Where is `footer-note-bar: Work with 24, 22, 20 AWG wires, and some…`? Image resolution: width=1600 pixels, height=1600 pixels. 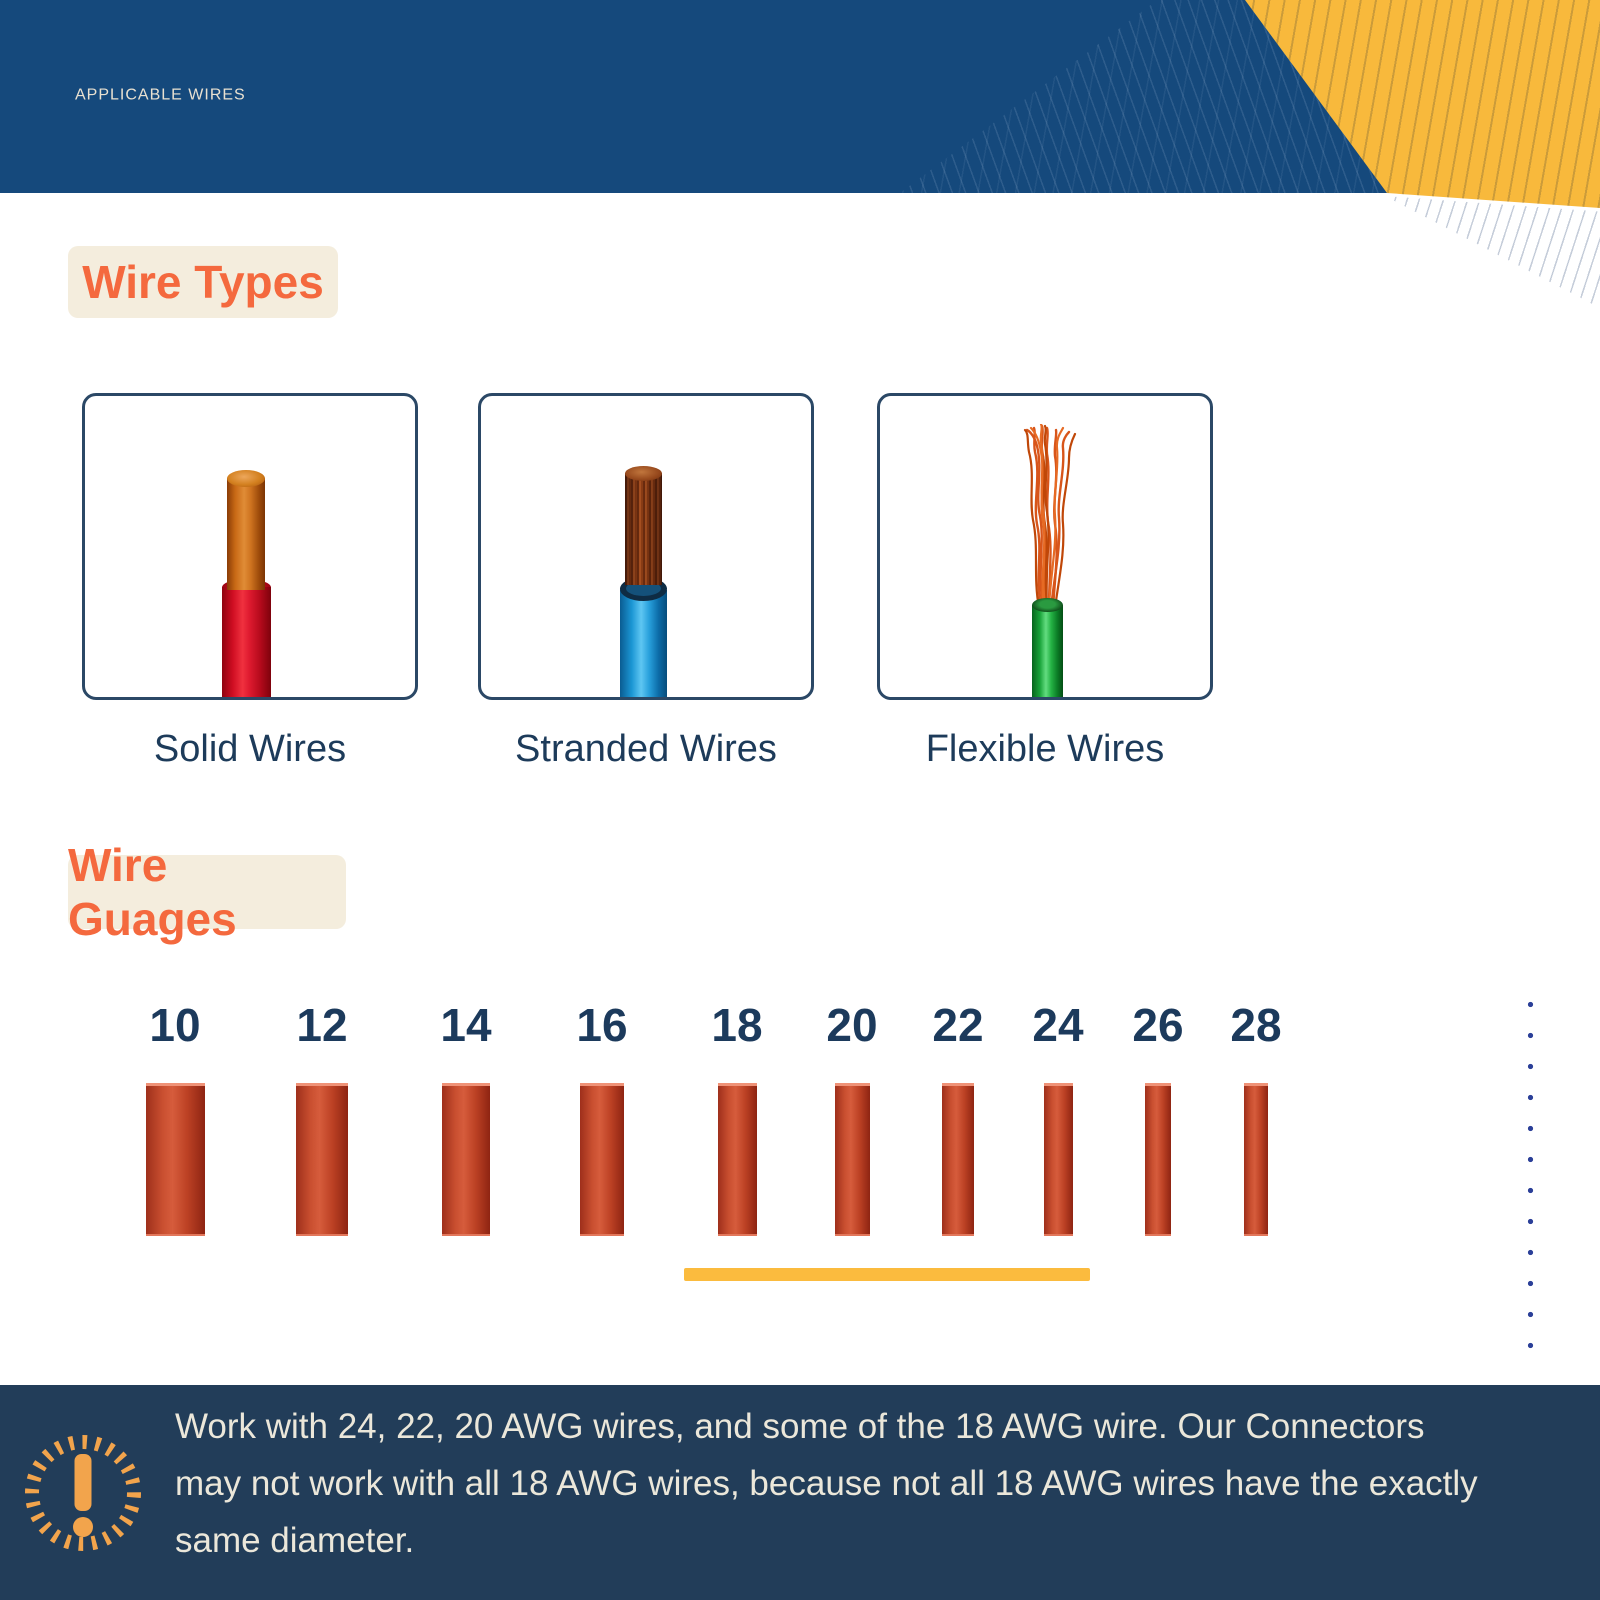
footer-note-bar: Work with 24, 22, 20 AWG wires, and some… is located at coordinates (800, 1492).